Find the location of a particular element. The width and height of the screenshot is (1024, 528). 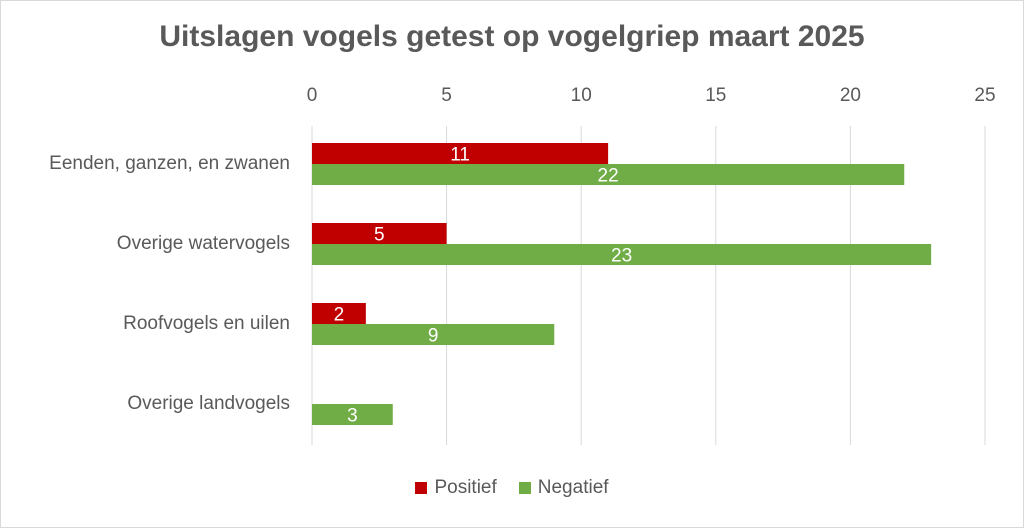

data-label: 2 is located at coordinates (339, 315).